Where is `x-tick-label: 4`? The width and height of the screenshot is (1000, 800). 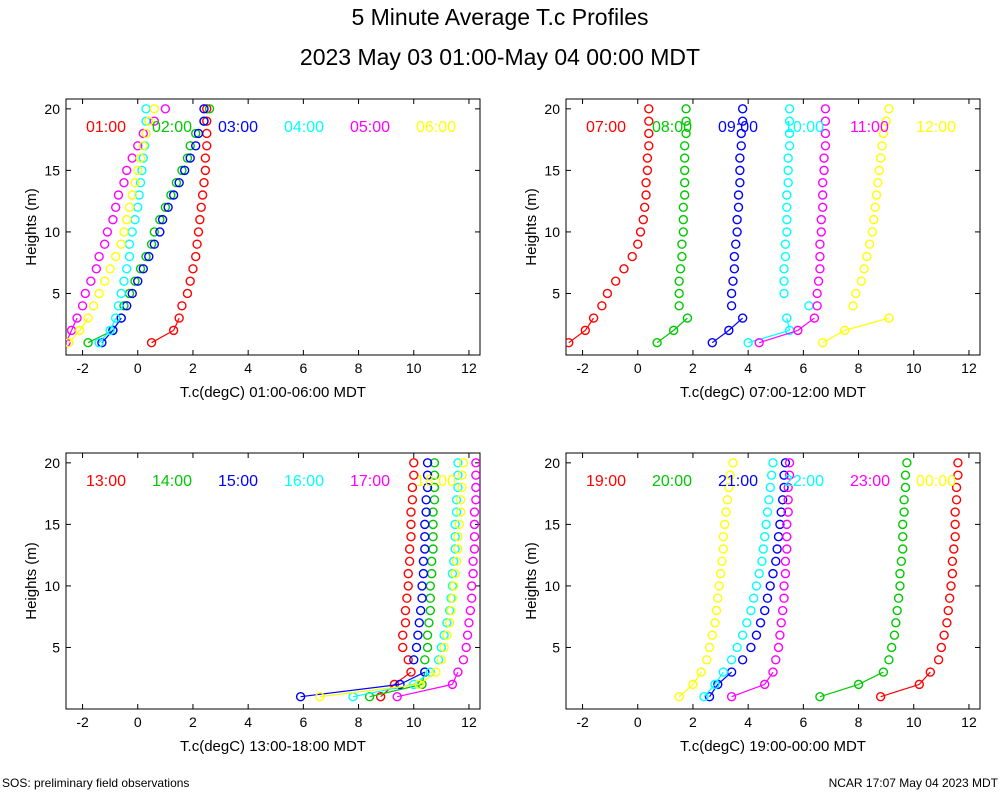 x-tick-label: 4 is located at coordinates (748, 722).